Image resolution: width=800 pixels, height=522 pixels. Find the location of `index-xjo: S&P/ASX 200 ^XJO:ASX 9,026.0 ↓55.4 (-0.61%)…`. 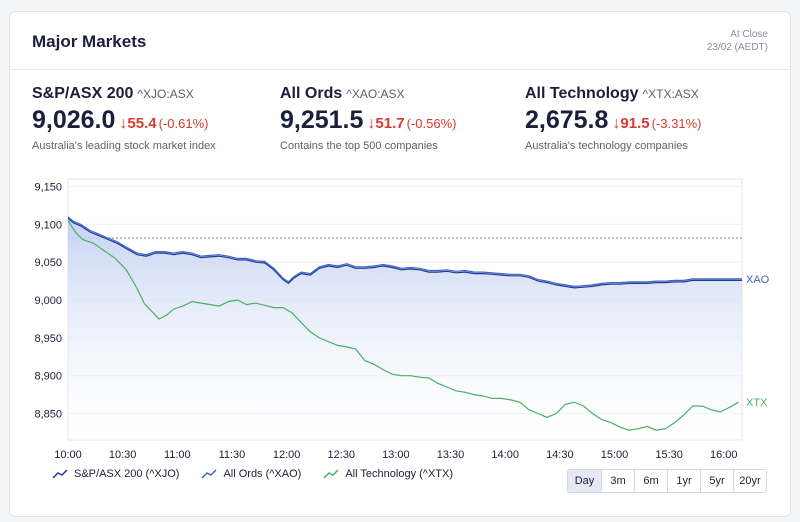

index-xjo: S&P/ASX 200 ^XJO:ASX 9,026.0 ↓55.4 (-0.61%)… is located at coordinates (152, 118).